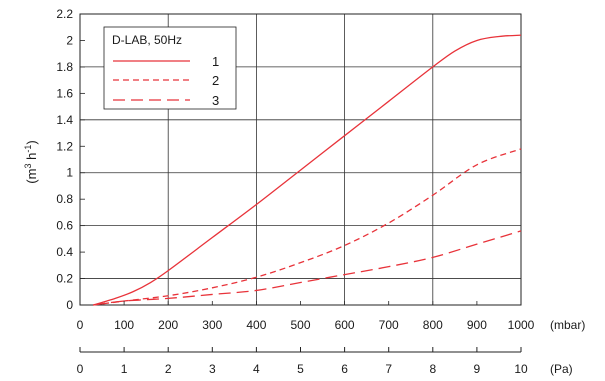 The image size is (605, 381). What do you see at coordinates (64, 67) in the screenshot?
I see `y-tick-label: 1.8` at bounding box center [64, 67].